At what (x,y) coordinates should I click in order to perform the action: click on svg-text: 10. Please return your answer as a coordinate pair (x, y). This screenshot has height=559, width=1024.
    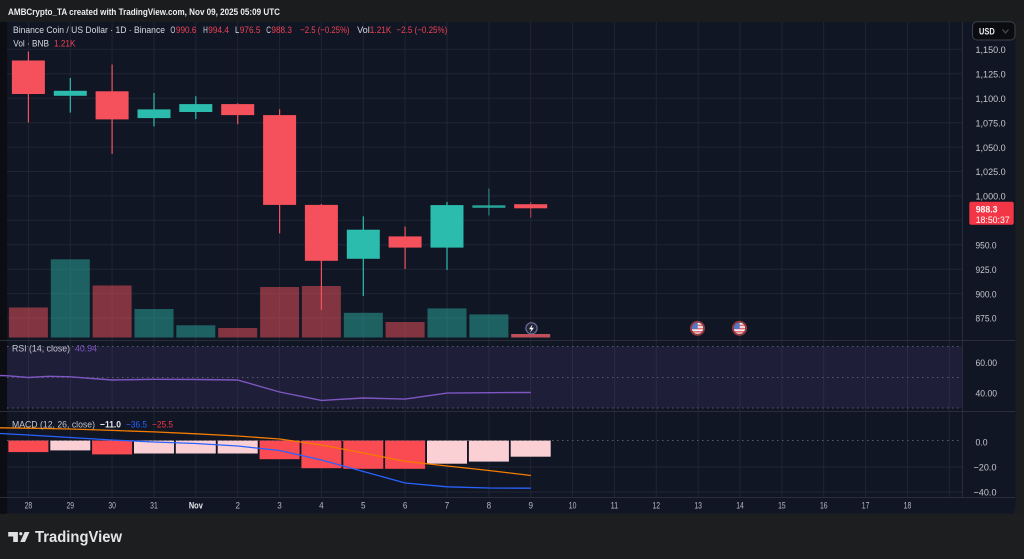
    Looking at the image, I should click on (573, 506).